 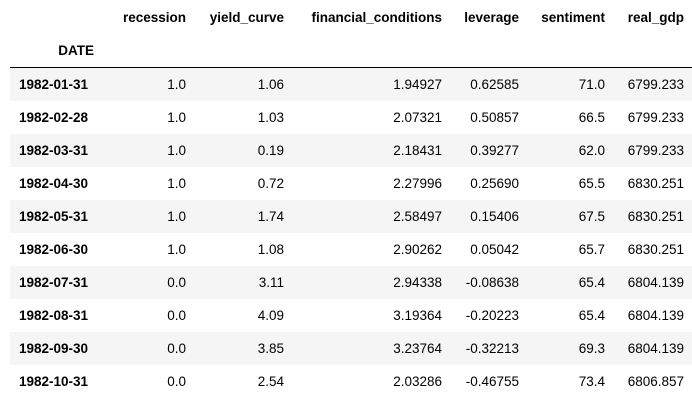 I want to click on cell-sentiment: 66.5, so click(x=591, y=117).